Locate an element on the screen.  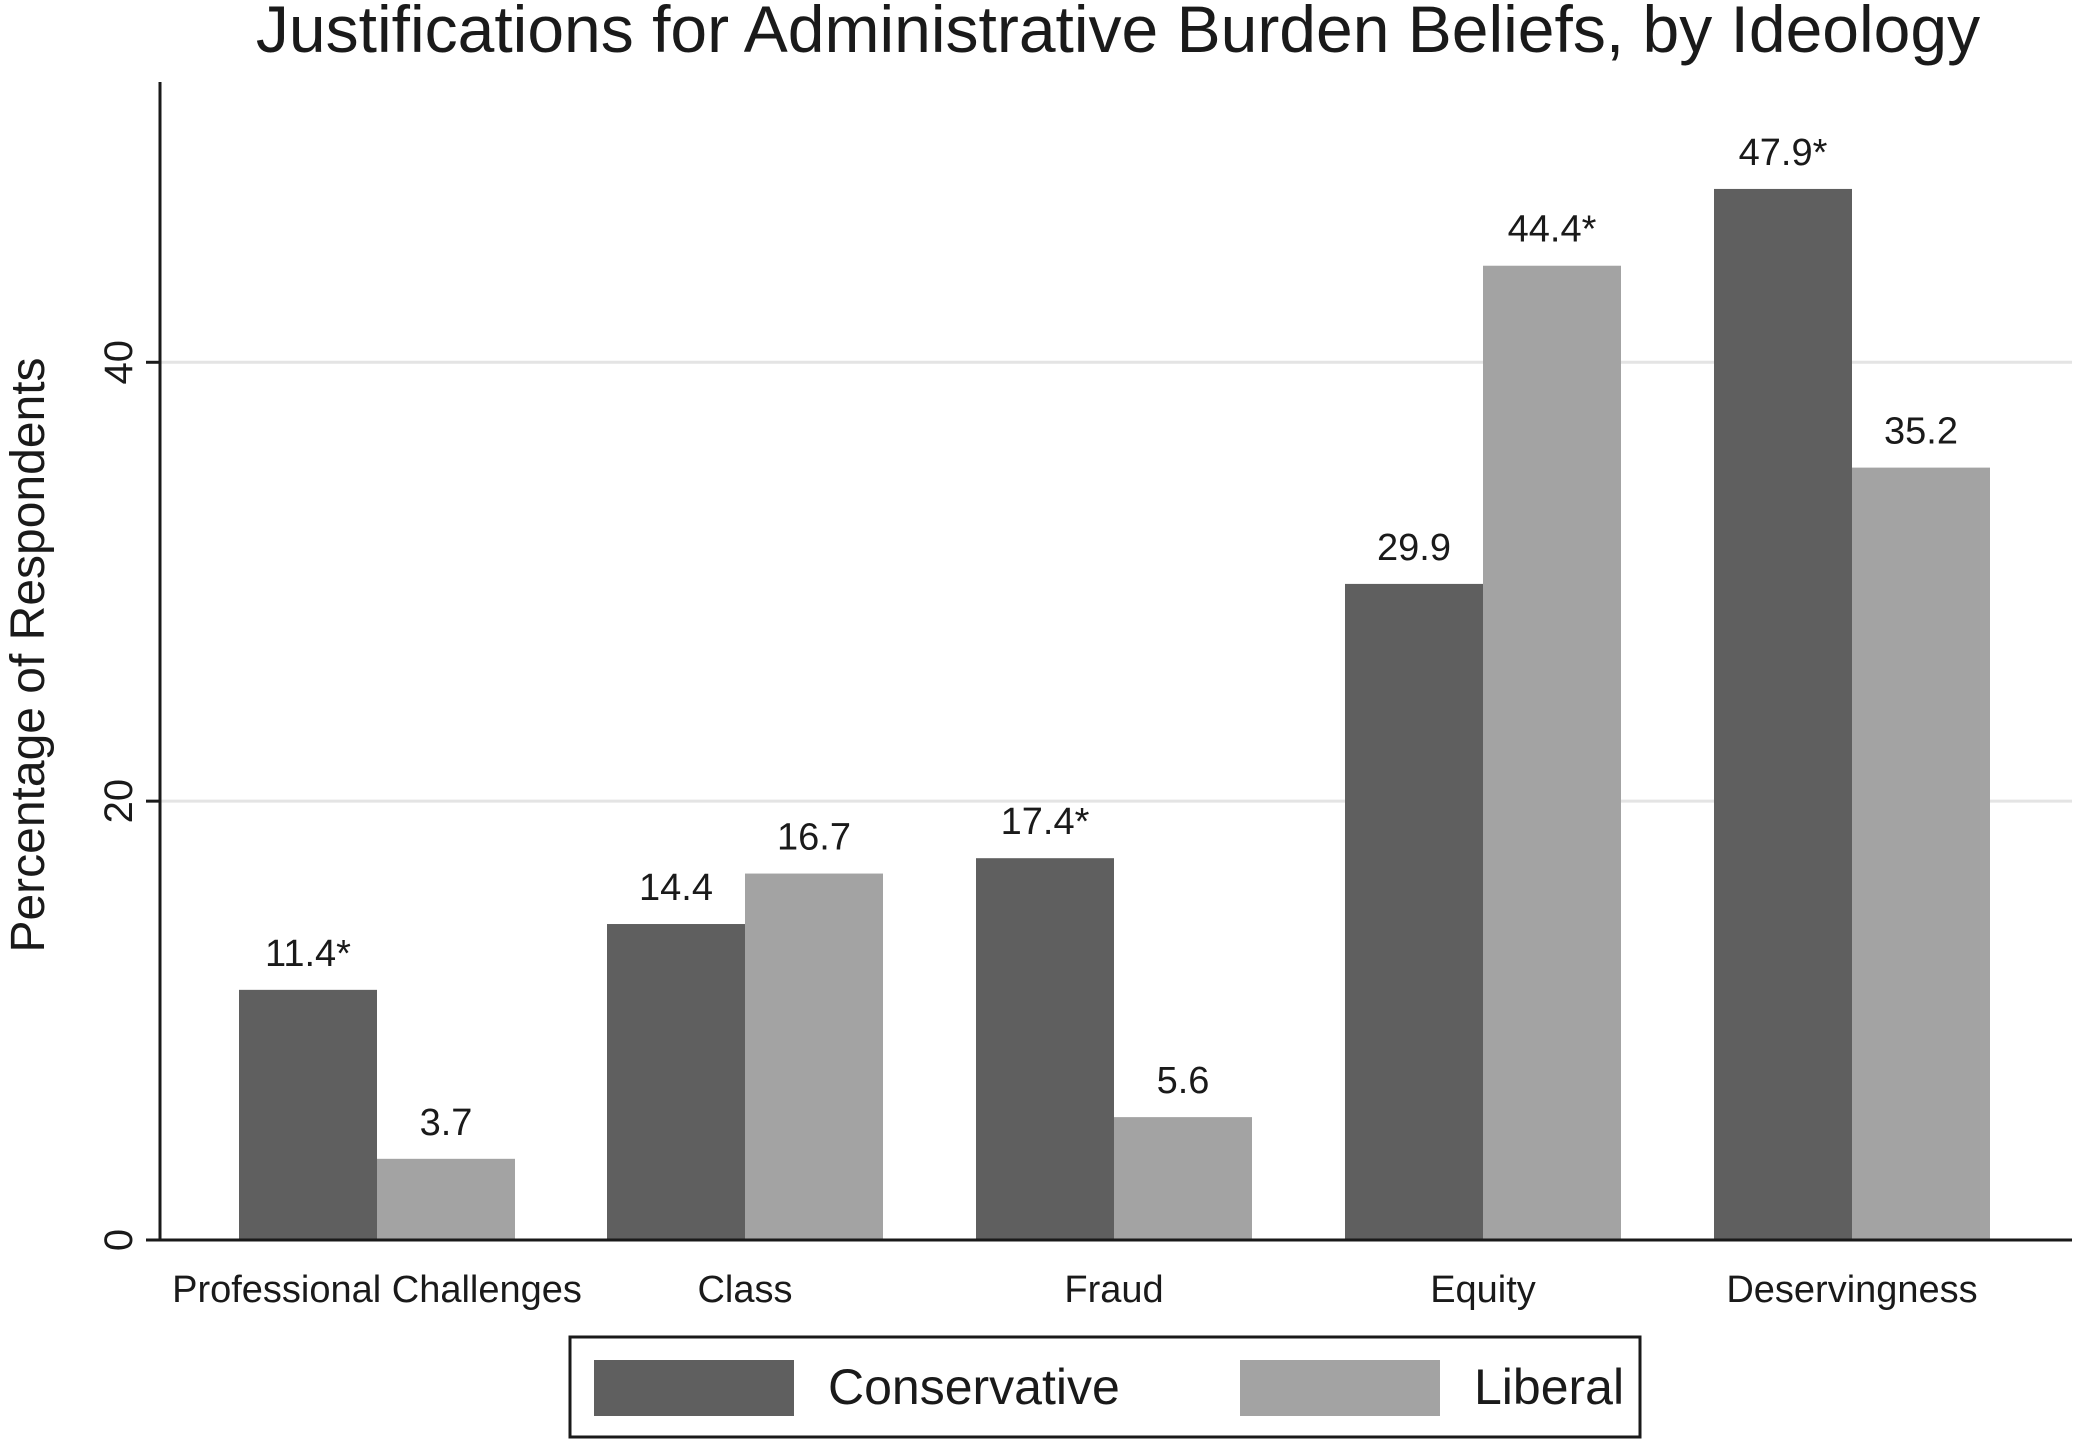
bar-conservative-fraud is located at coordinates (1045, 1049).